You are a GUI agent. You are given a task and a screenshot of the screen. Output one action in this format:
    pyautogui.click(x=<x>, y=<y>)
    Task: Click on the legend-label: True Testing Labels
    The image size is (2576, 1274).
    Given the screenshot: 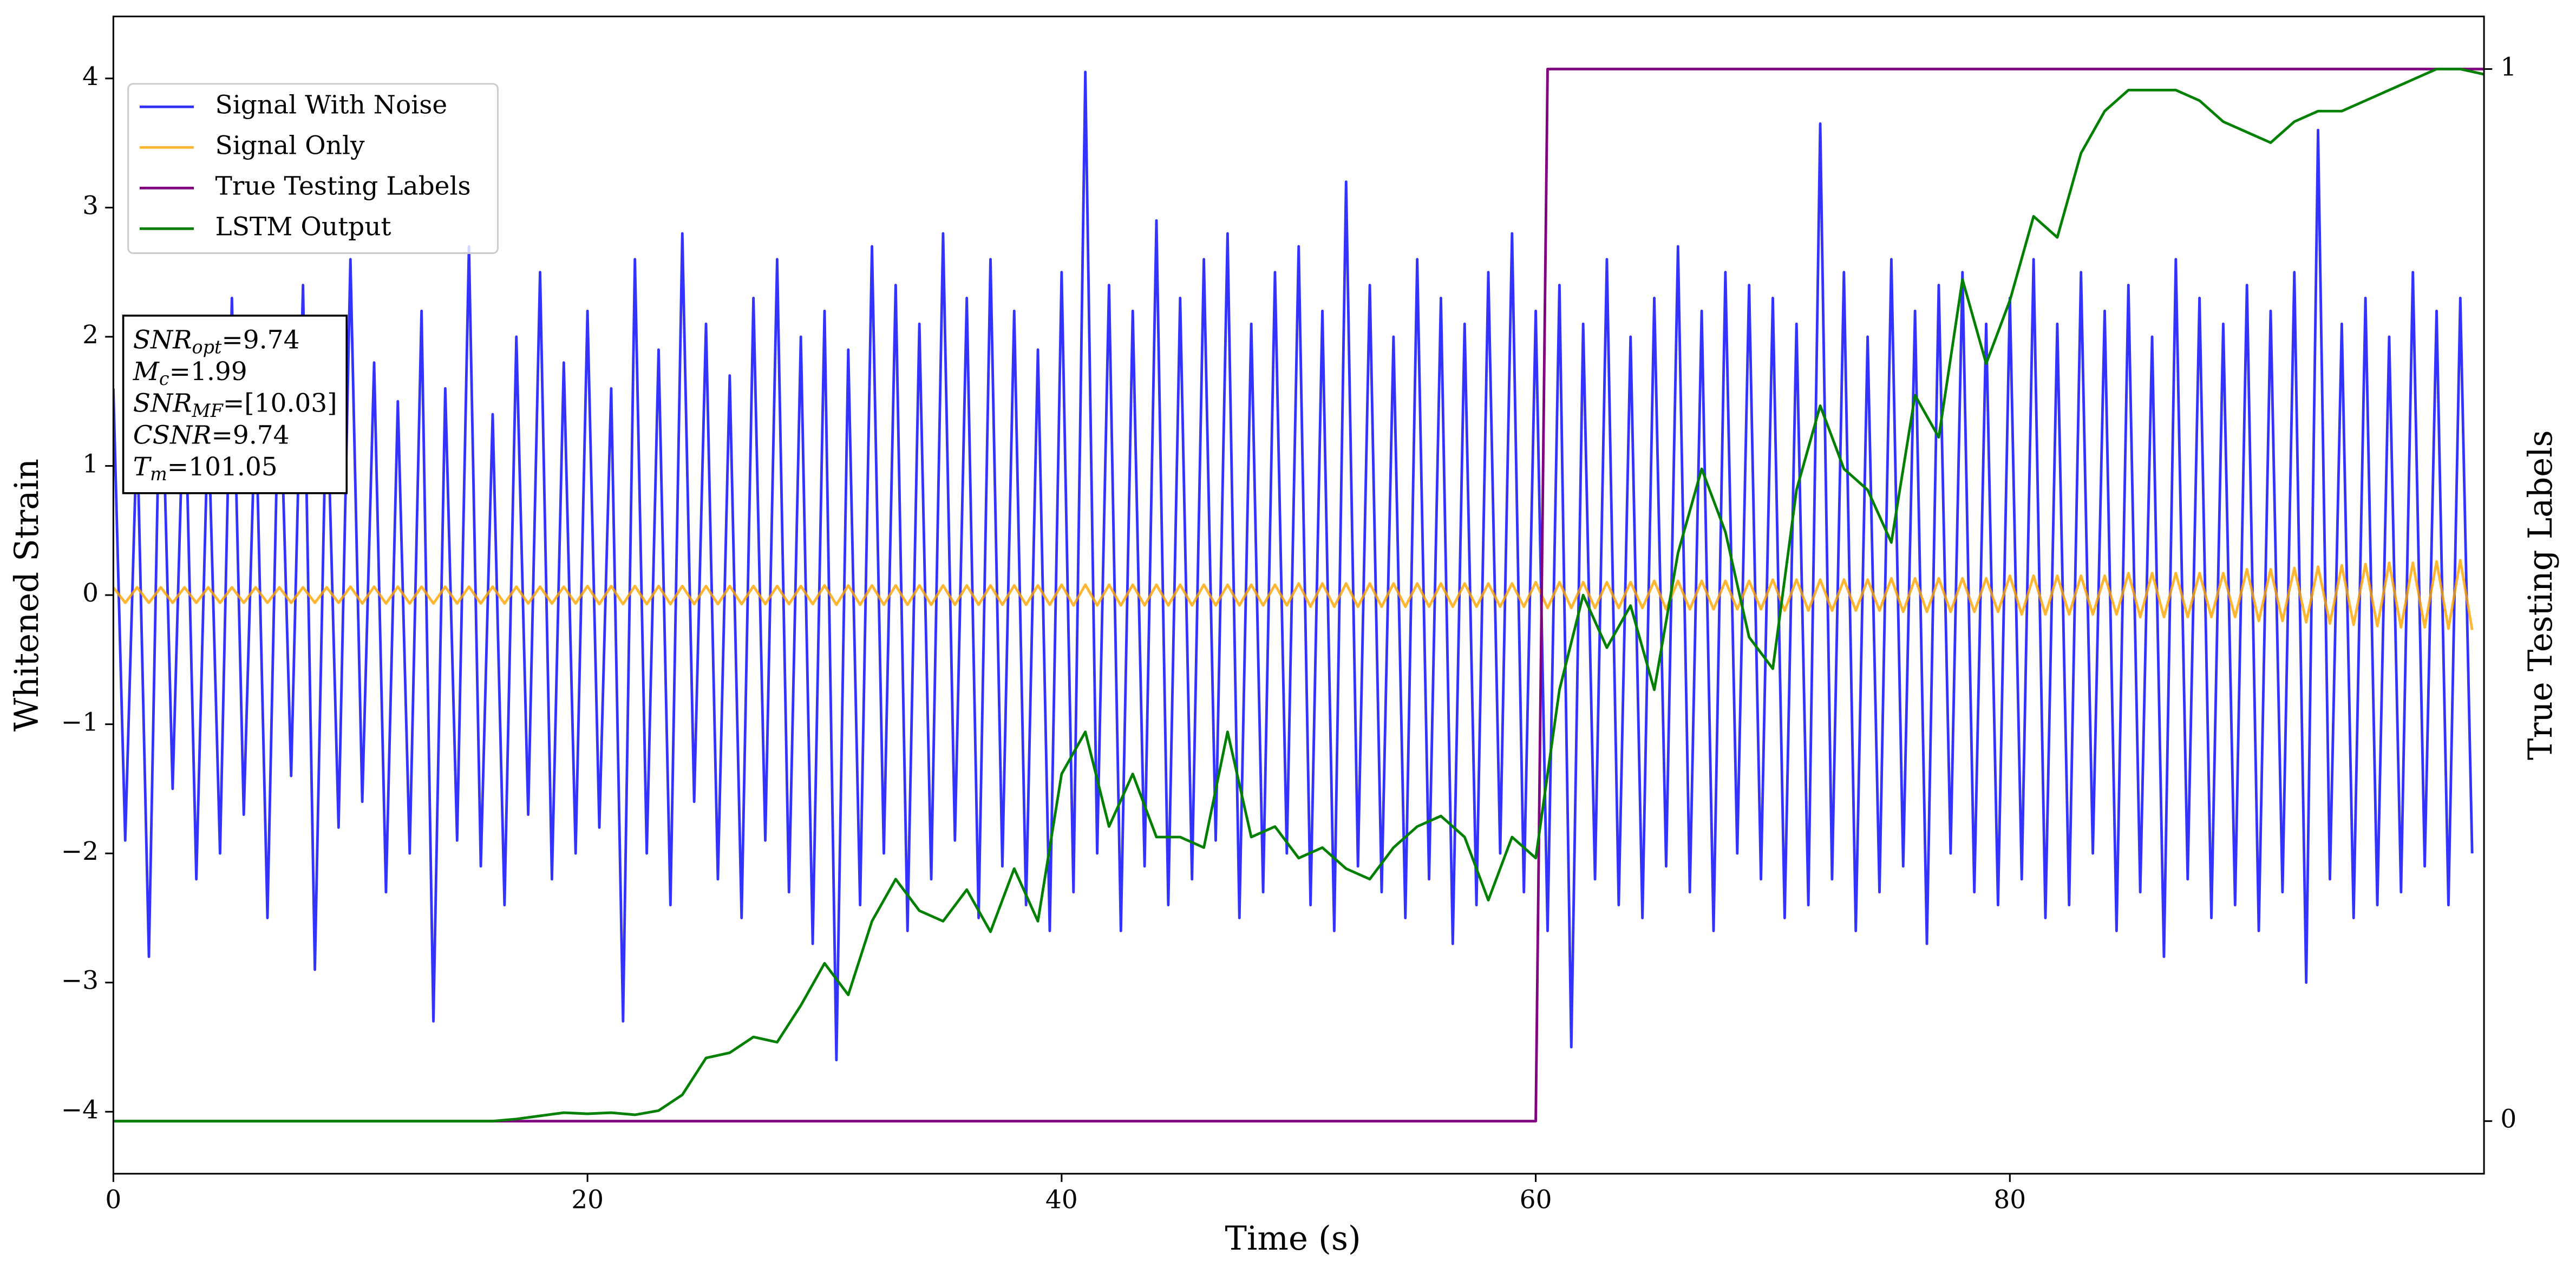 What is the action you would take?
    pyautogui.click(x=343, y=186)
    